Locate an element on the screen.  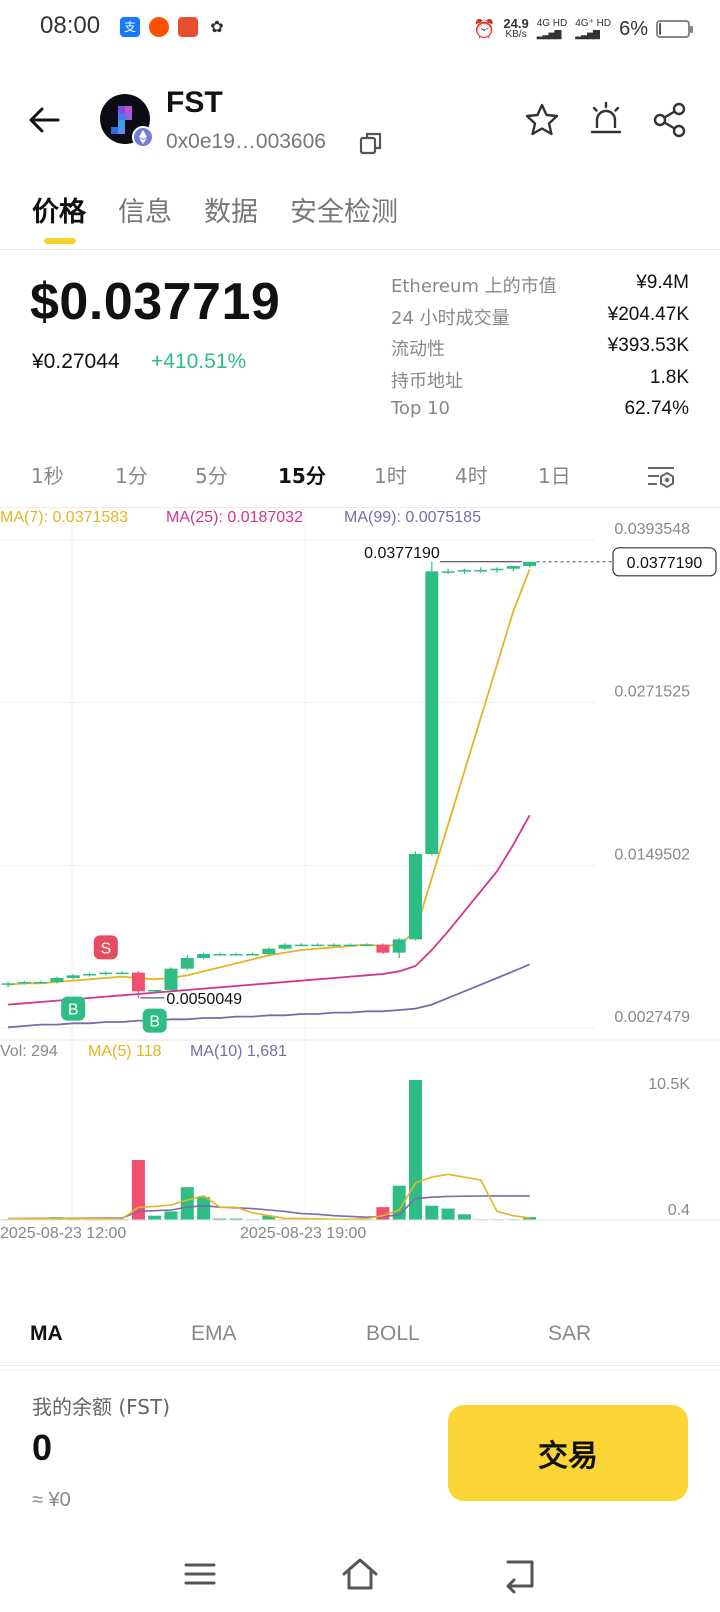
indicator-sar: SAR is located at coordinates (570, 1333).